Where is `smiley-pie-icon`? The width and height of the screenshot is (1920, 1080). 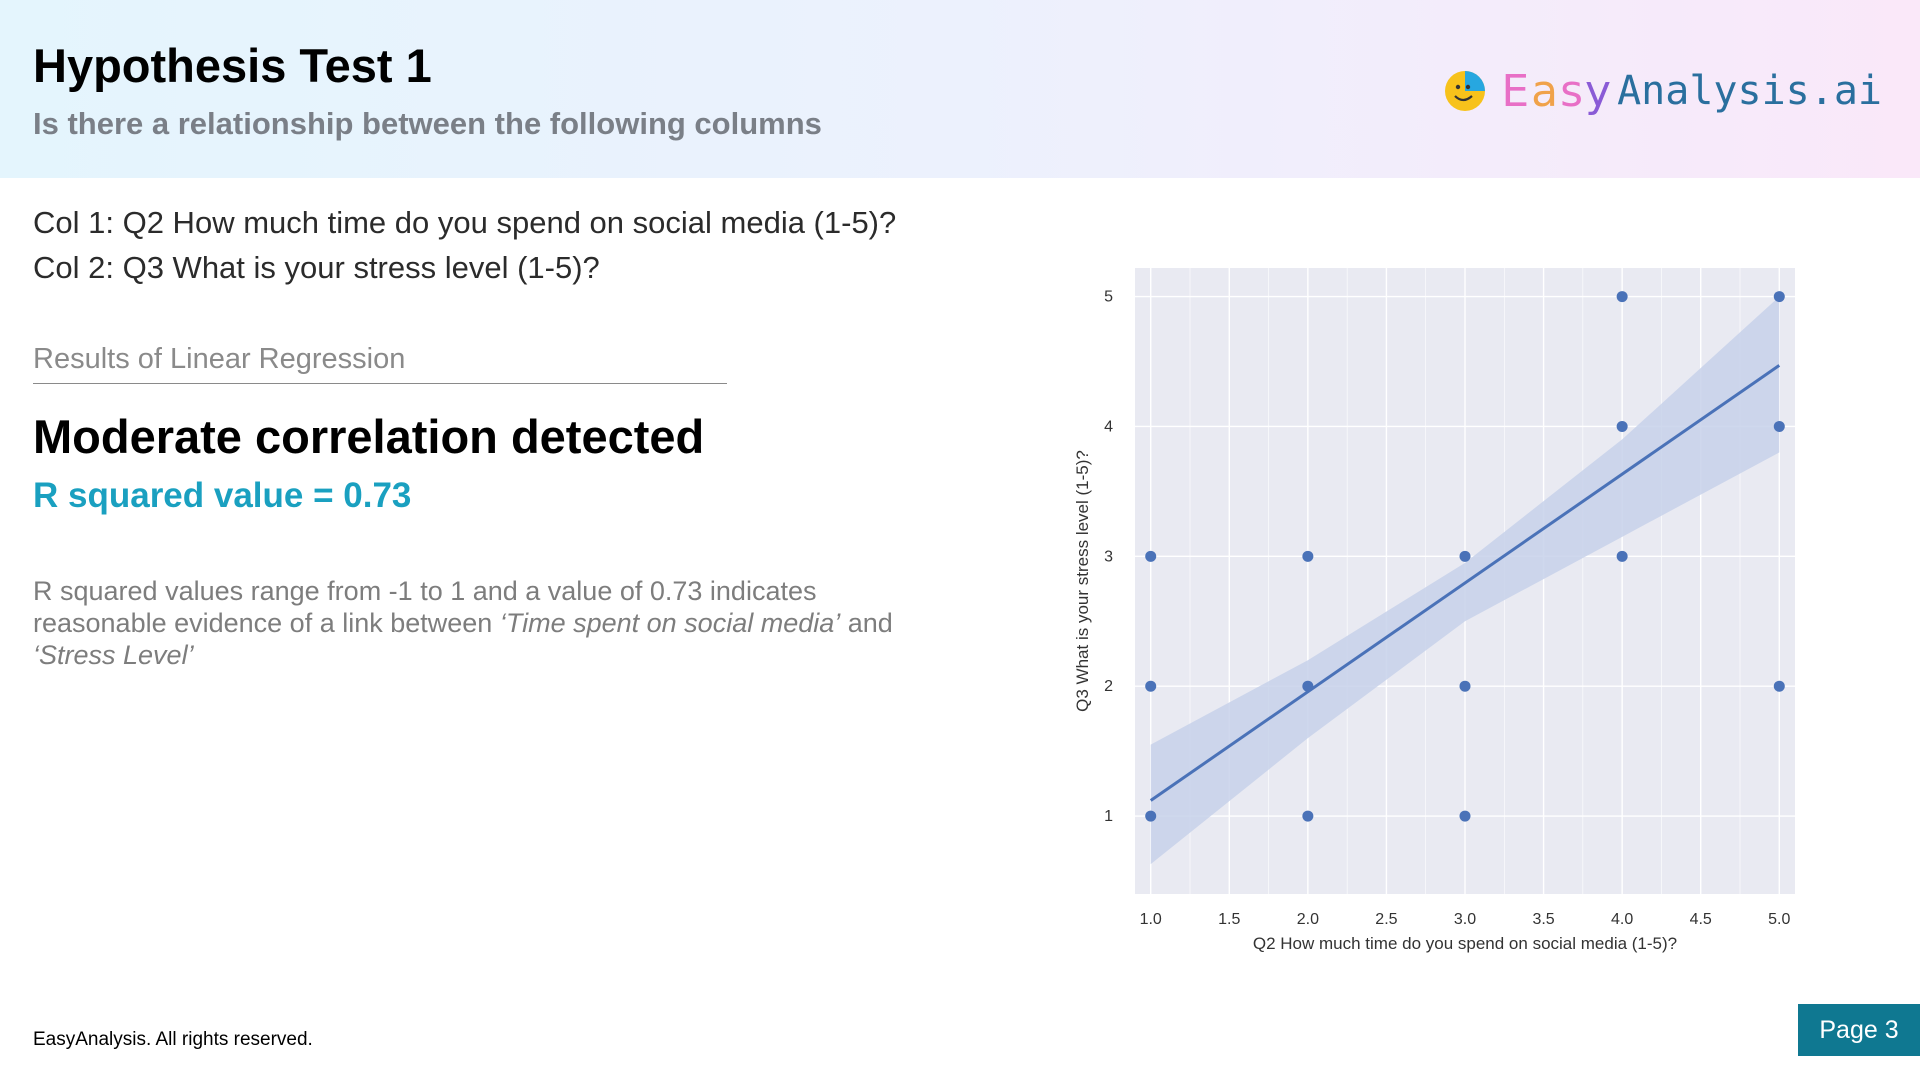 smiley-pie-icon is located at coordinates (1465, 91).